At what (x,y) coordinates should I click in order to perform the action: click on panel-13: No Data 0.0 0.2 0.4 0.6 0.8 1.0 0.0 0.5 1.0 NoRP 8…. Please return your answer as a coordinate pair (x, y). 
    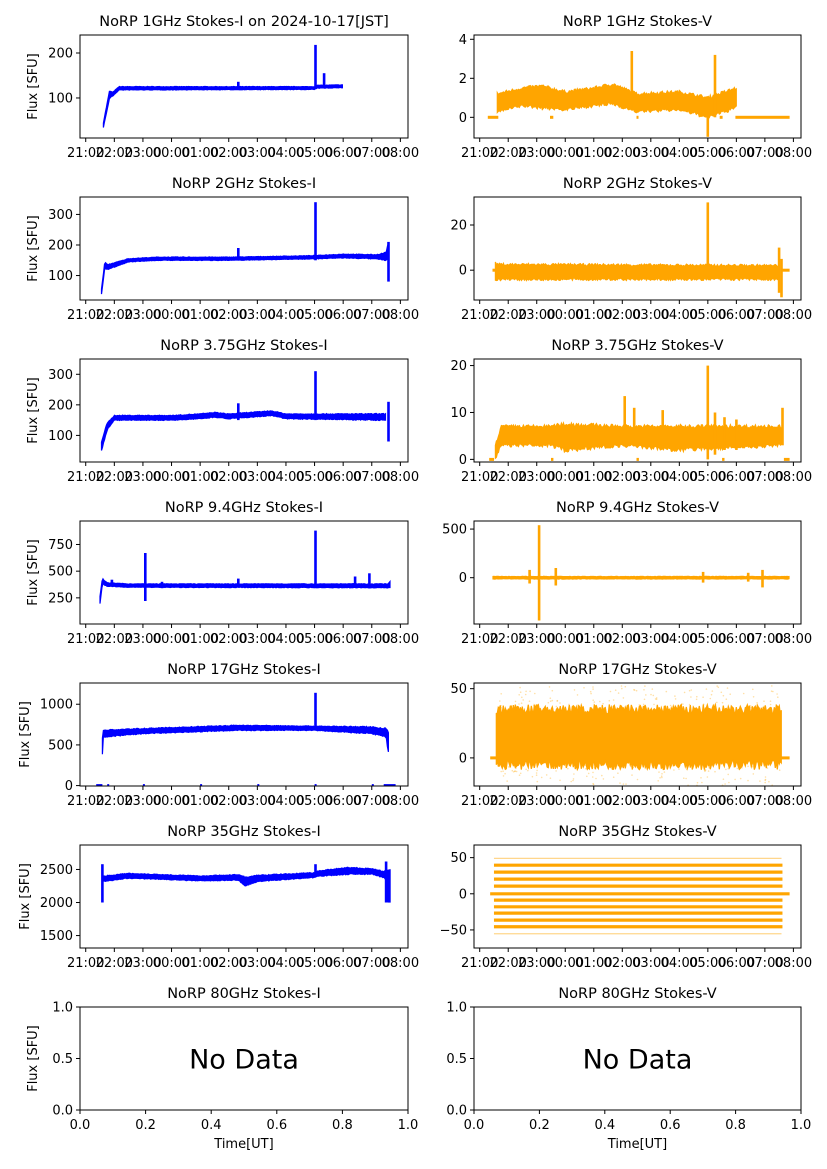
    Looking at the image, I should click on (628, 1069).